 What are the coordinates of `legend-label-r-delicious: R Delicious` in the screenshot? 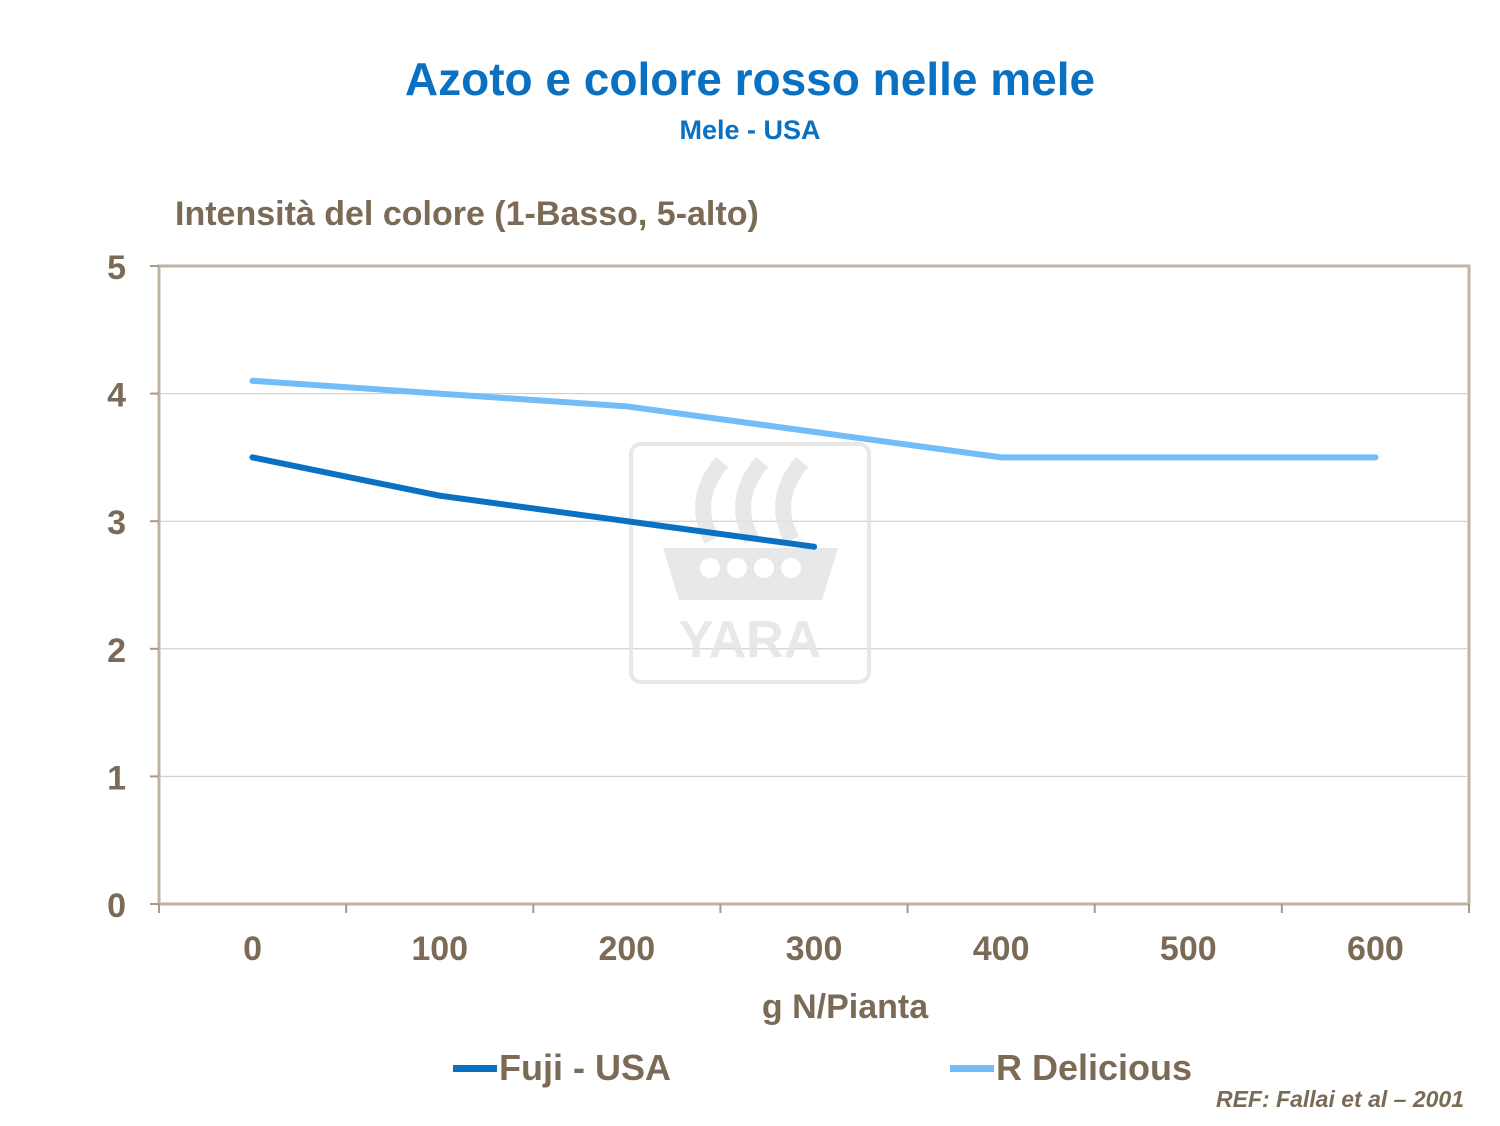 It's located at (1094, 1067).